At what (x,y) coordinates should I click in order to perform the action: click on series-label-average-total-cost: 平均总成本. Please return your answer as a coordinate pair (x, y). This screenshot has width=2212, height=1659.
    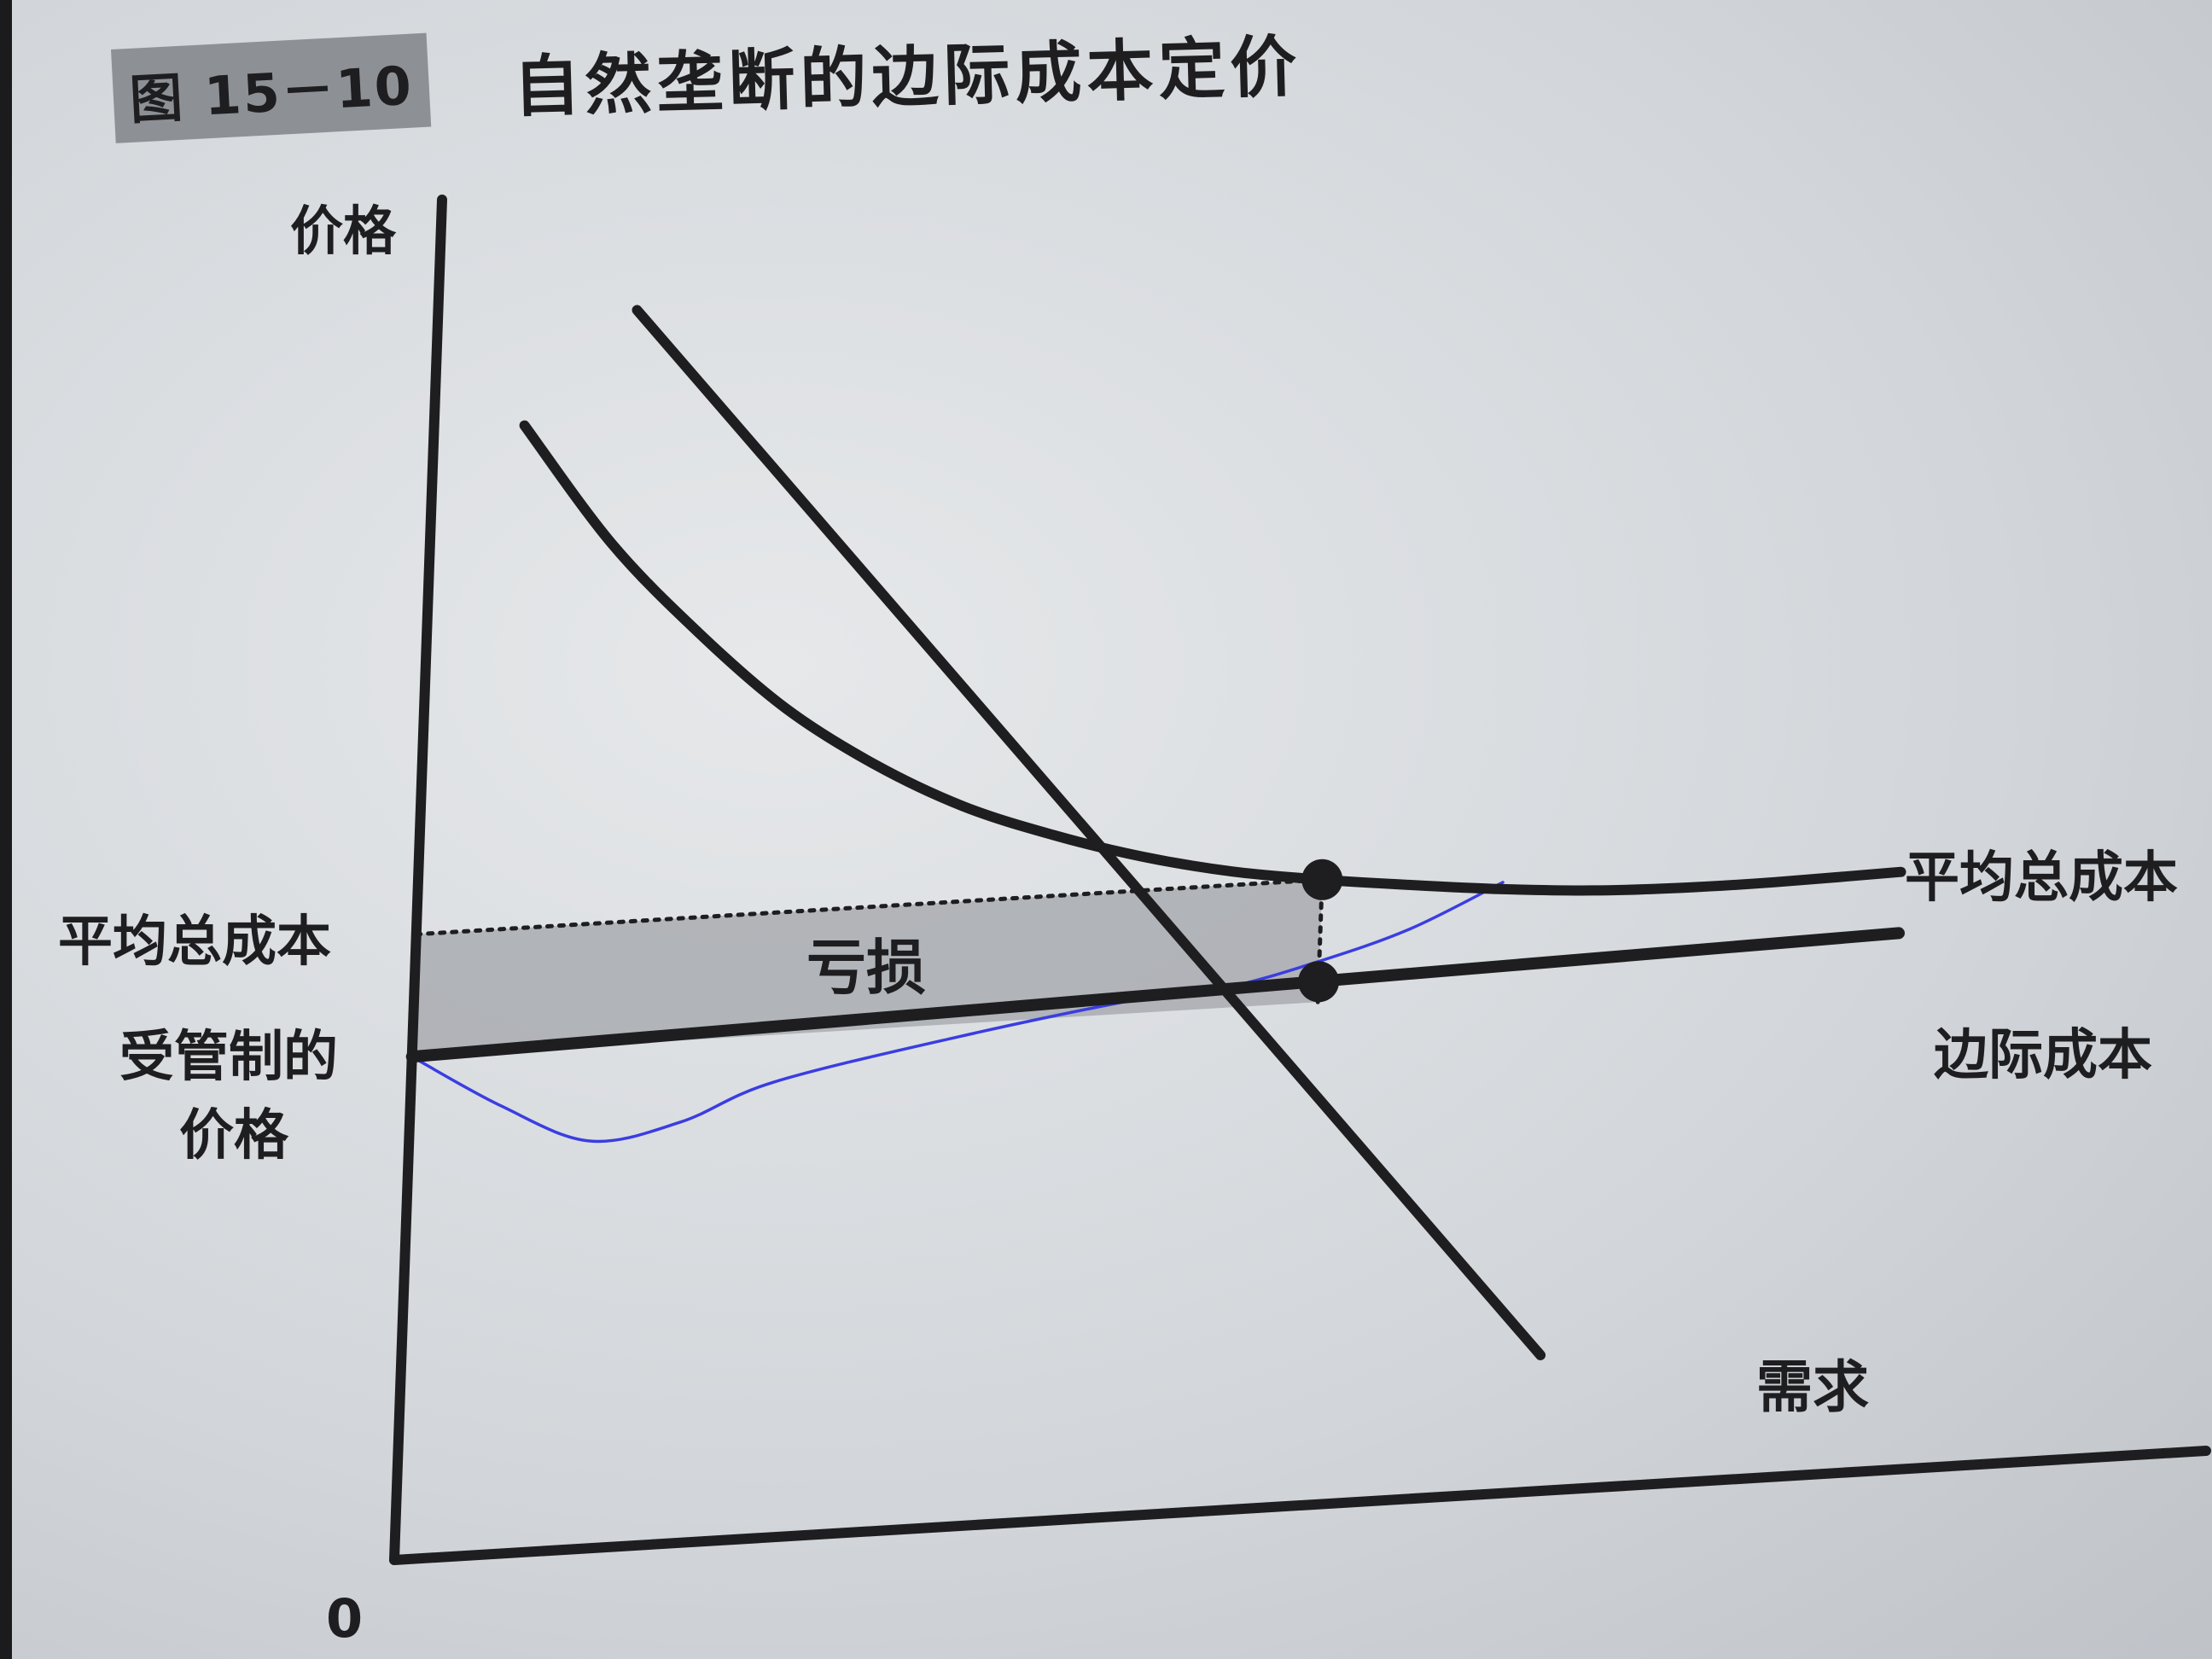
    Looking at the image, I should click on (2041, 878).